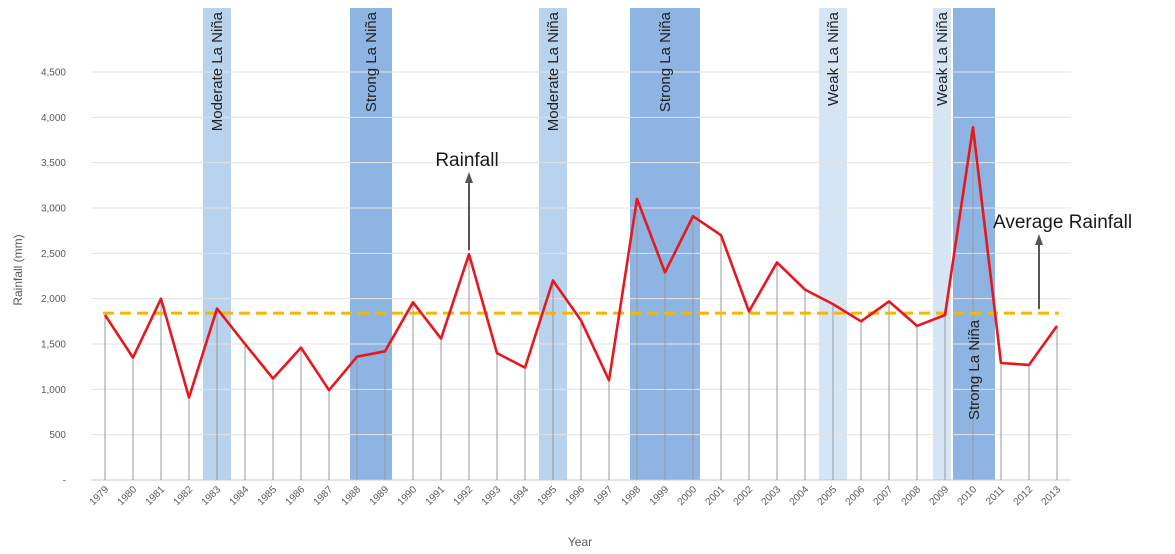 The width and height of the screenshot is (1175, 554). Describe the element at coordinates (100, 496) in the screenshot. I see `x-tick-label: 1979` at that location.